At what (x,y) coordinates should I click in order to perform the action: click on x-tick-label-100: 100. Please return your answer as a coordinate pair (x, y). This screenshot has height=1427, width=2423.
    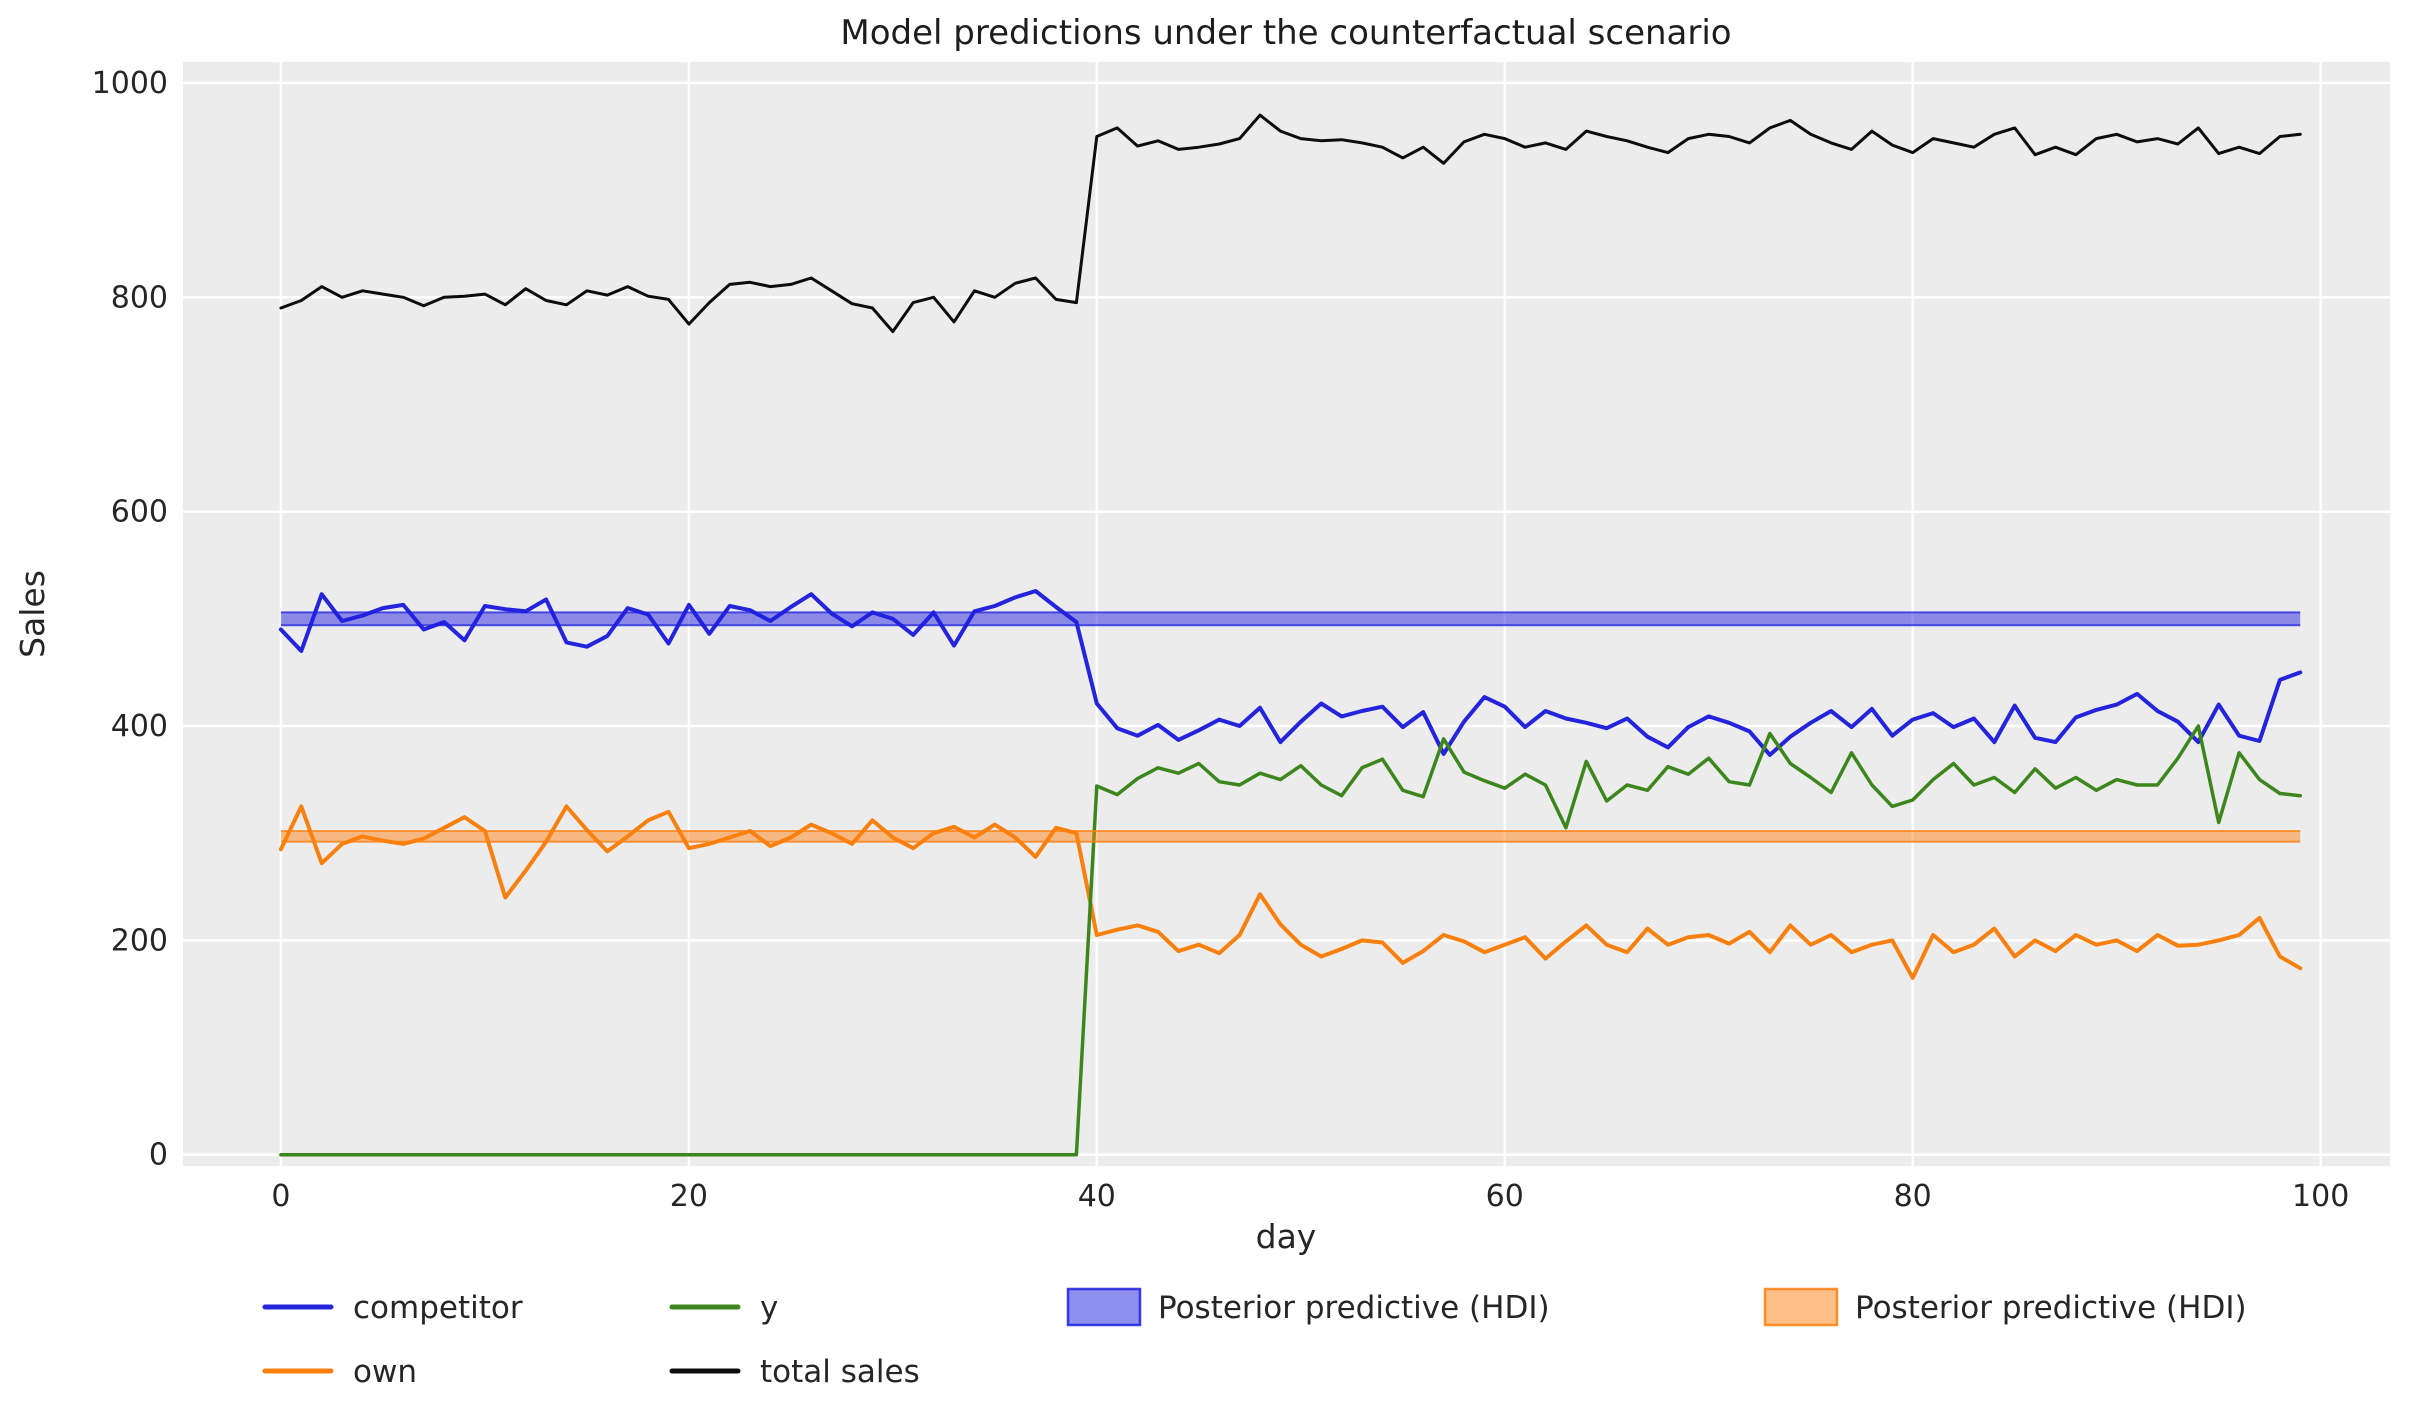
    Looking at the image, I should click on (2320, 1196).